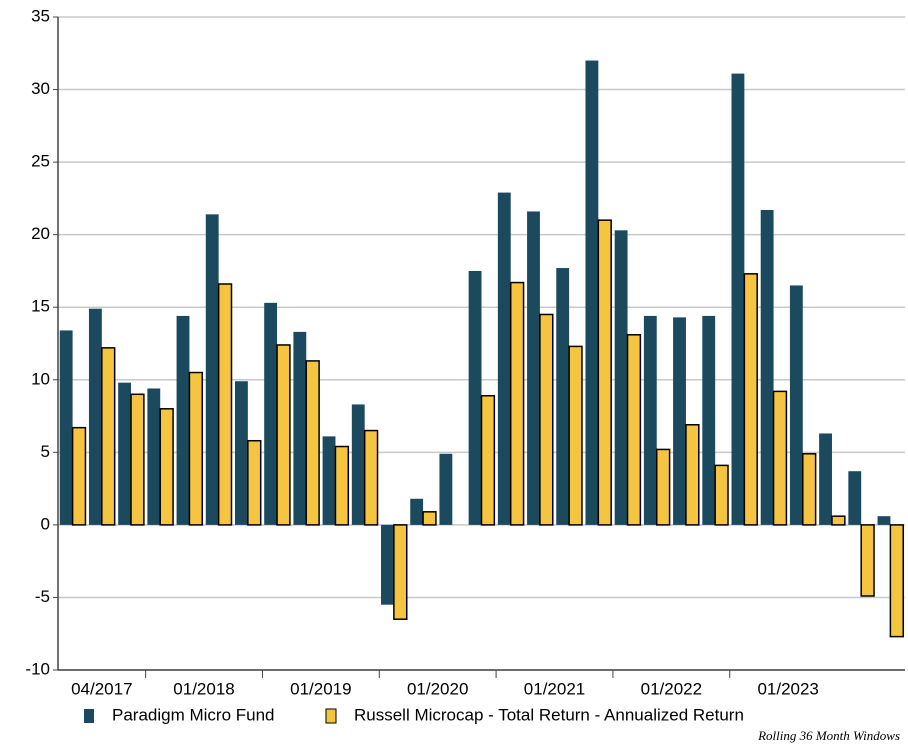  What do you see at coordinates (40, 233) in the screenshot?
I see `y-tick-label: 20` at bounding box center [40, 233].